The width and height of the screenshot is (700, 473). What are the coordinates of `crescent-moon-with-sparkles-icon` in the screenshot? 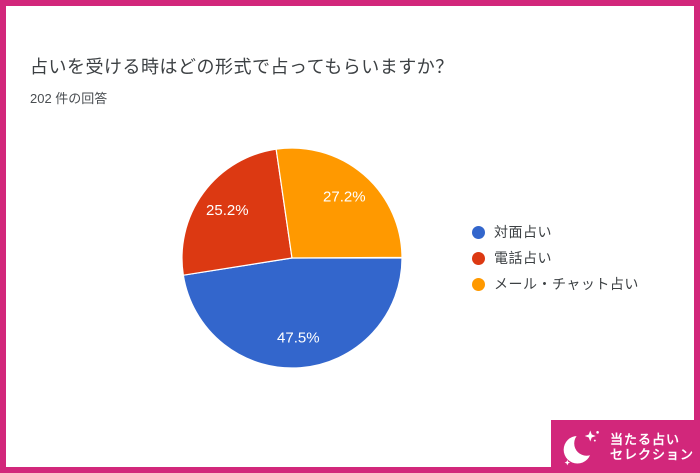 It's located at (581, 447).